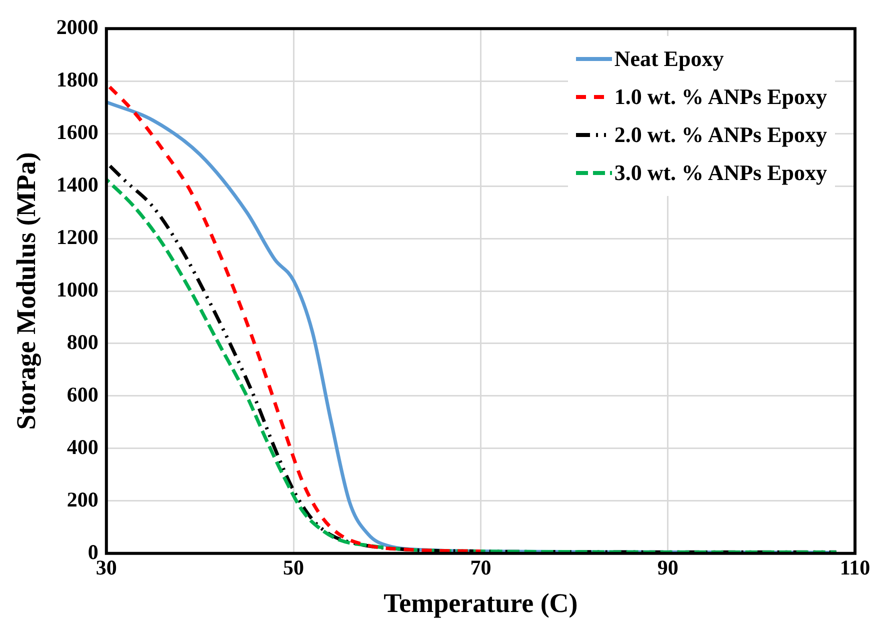 This screenshot has height=633, width=883. I want to click on legend-label: 3.0 wt. % ANPs Epoxy, so click(720, 173).